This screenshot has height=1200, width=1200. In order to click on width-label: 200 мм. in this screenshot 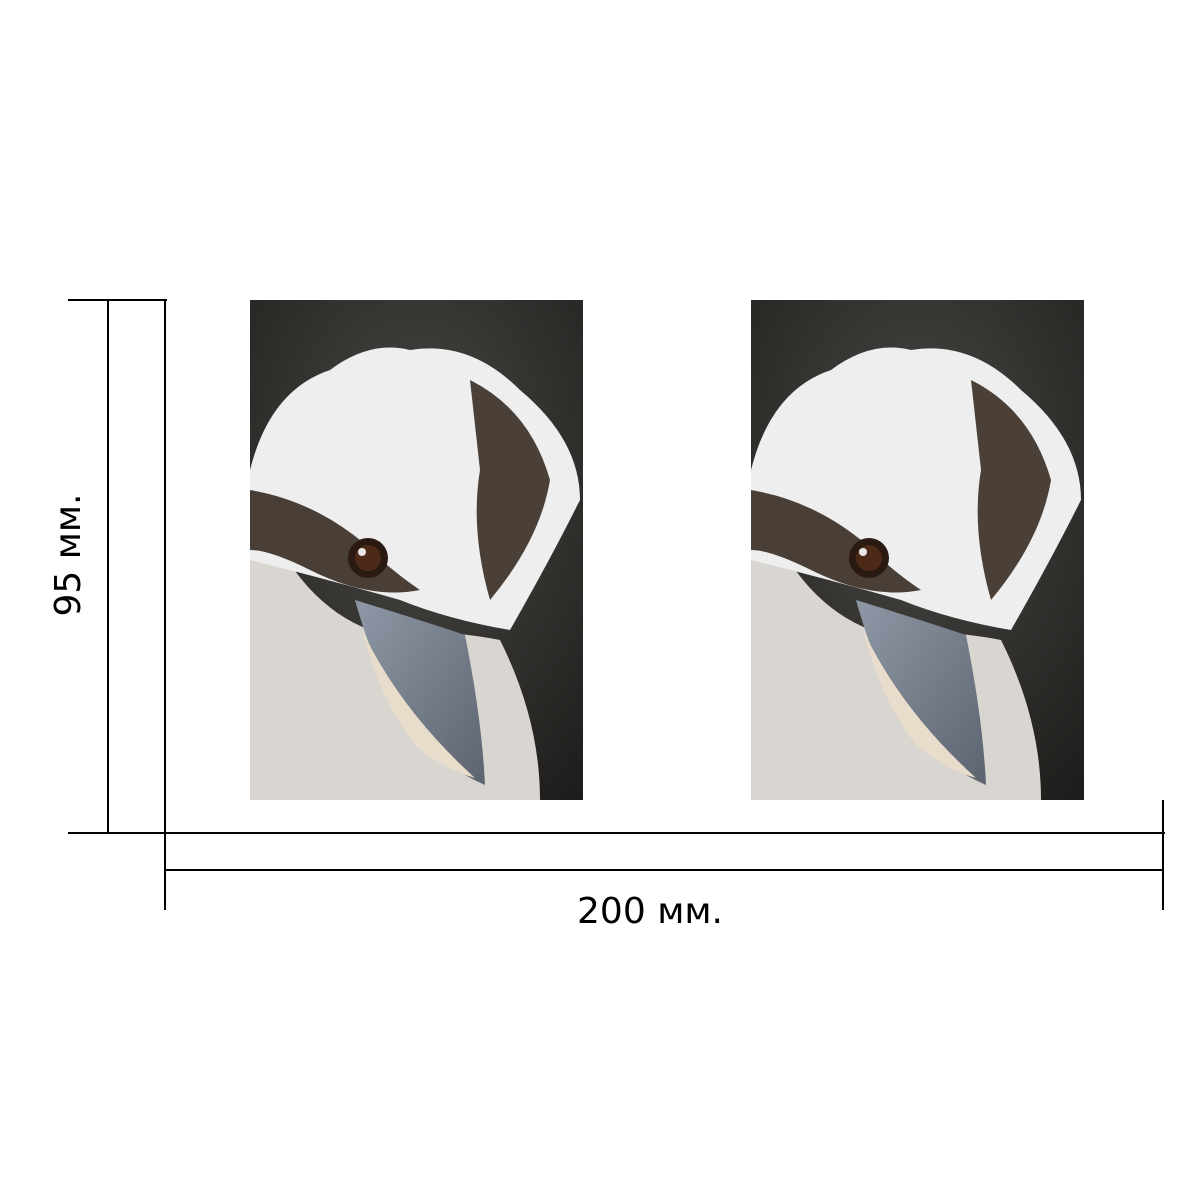, I will do `click(650, 911)`.